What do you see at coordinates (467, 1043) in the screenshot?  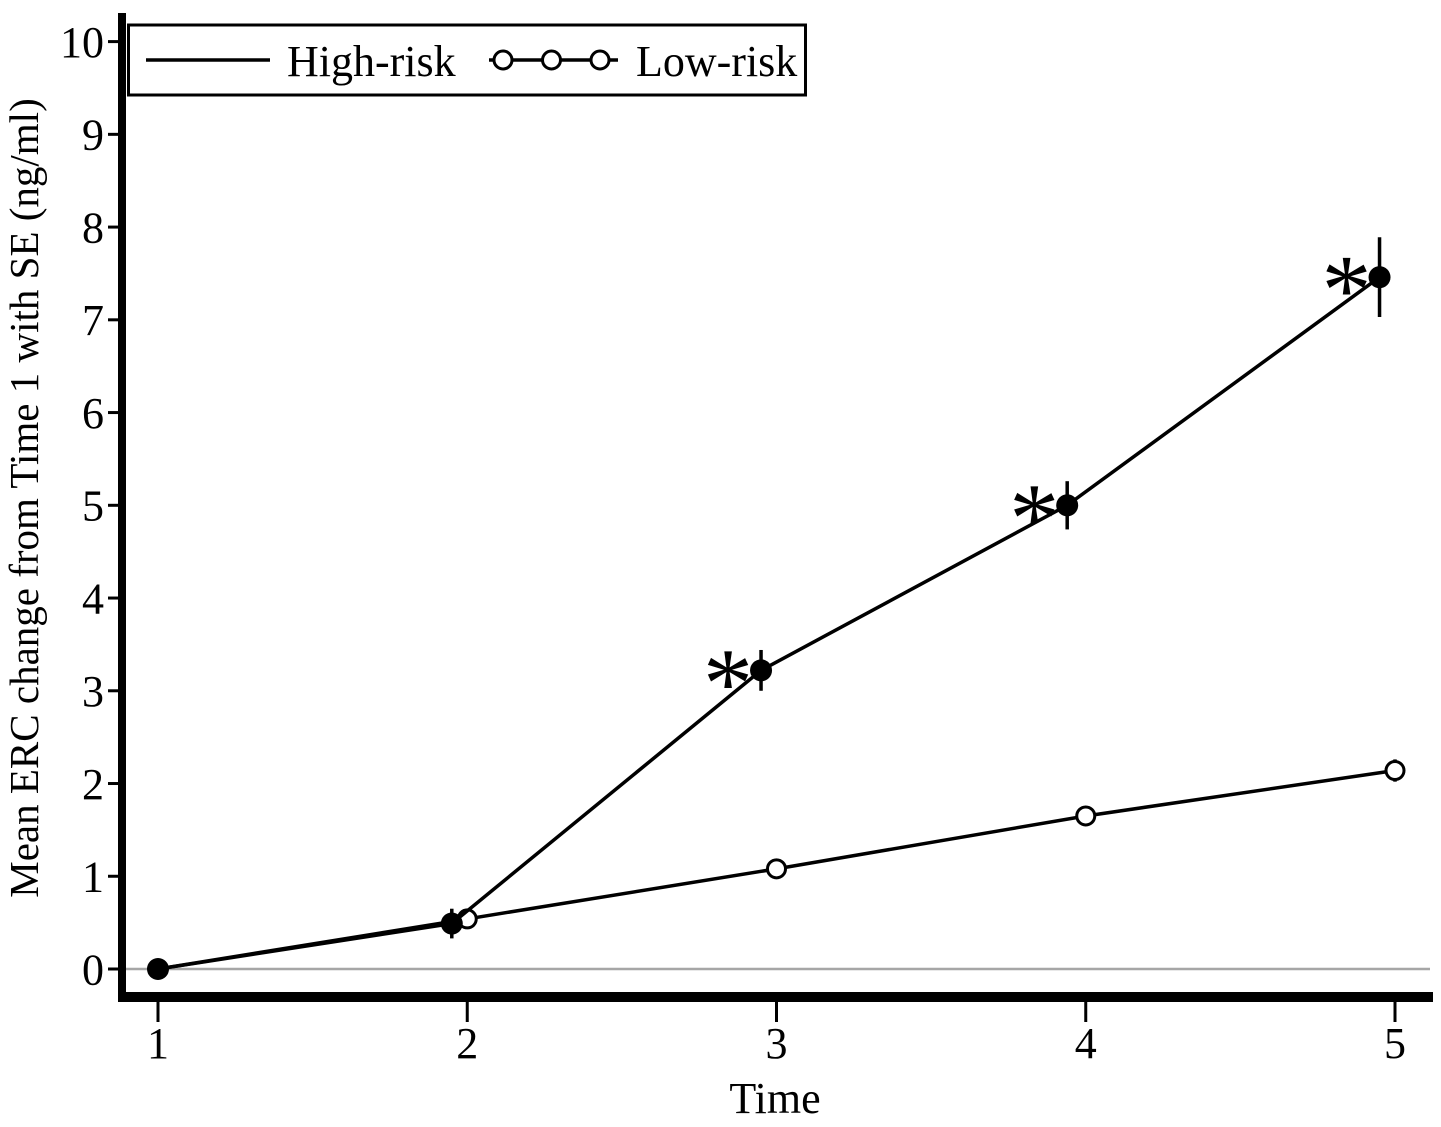 I see `x-tick-label: 2` at bounding box center [467, 1043].